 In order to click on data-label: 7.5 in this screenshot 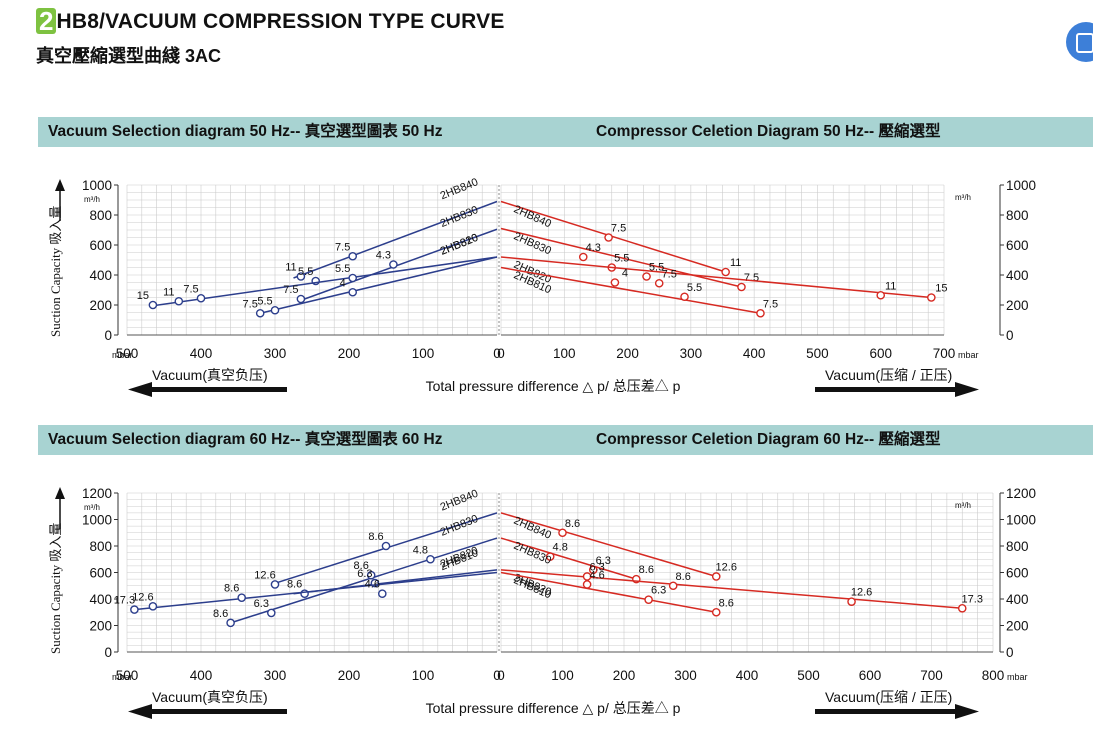, I will do `click(190, 289)`.